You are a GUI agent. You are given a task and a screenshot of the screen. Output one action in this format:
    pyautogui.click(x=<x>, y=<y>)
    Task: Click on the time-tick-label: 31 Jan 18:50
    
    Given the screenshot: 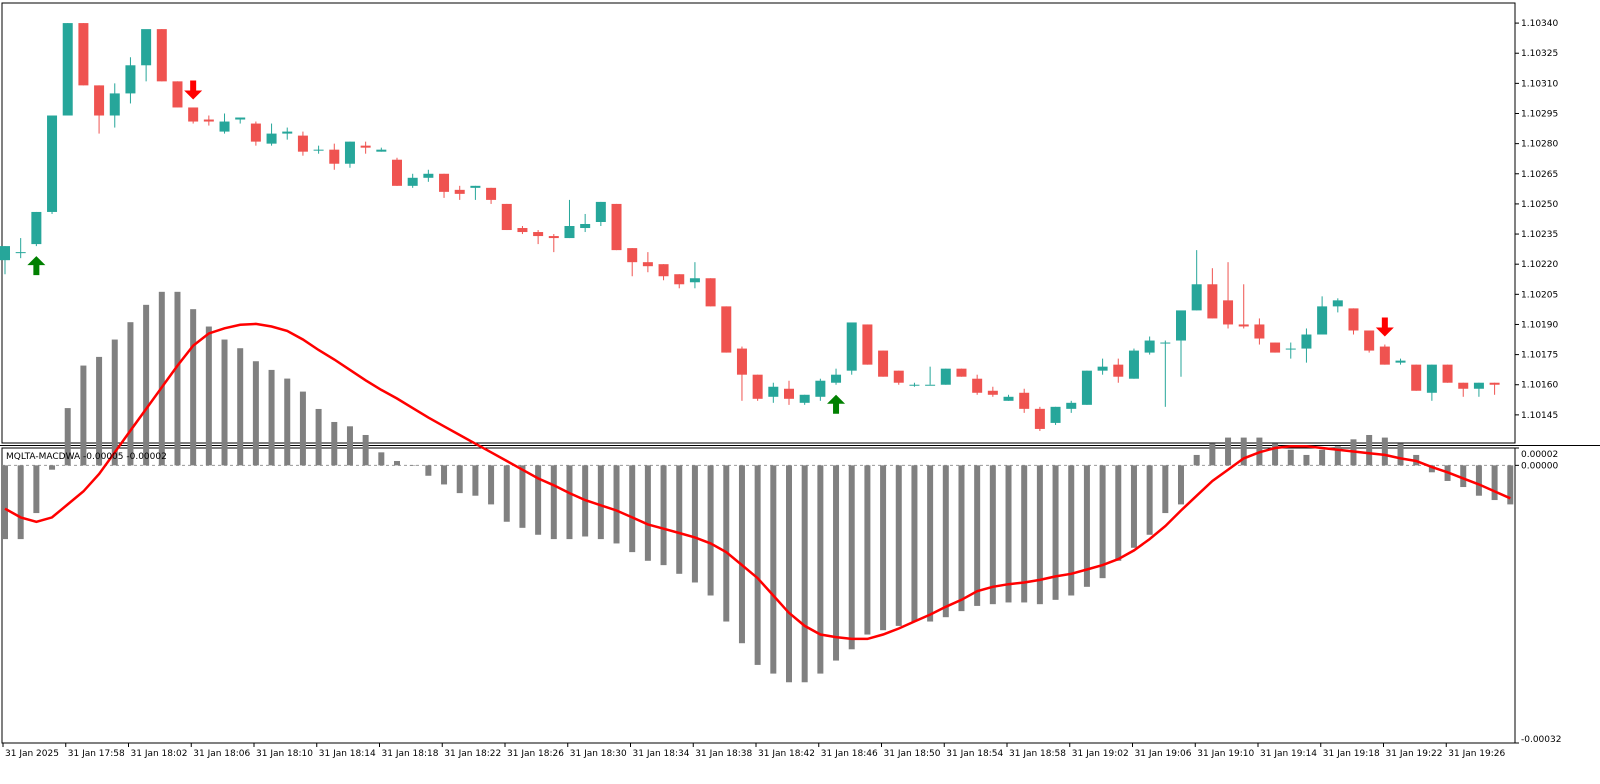 What is the action you would take?
    pyautogui.click(x=912, y=754)
    